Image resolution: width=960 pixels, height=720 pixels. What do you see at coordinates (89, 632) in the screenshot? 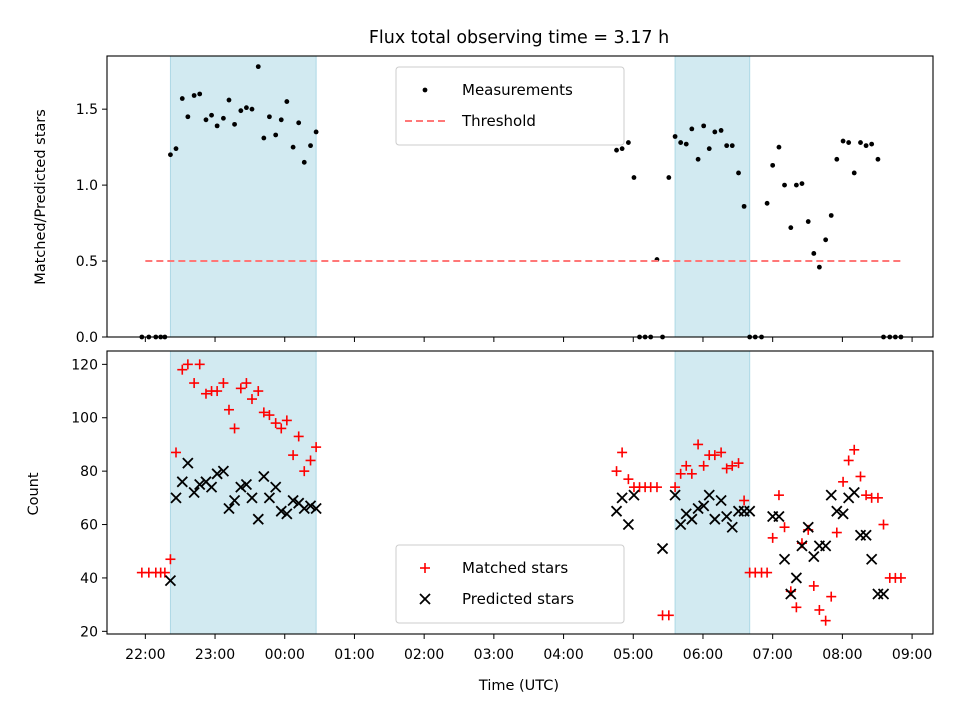
I see `bottom-y-tick-label: 20` at bounding box center [89, 632].